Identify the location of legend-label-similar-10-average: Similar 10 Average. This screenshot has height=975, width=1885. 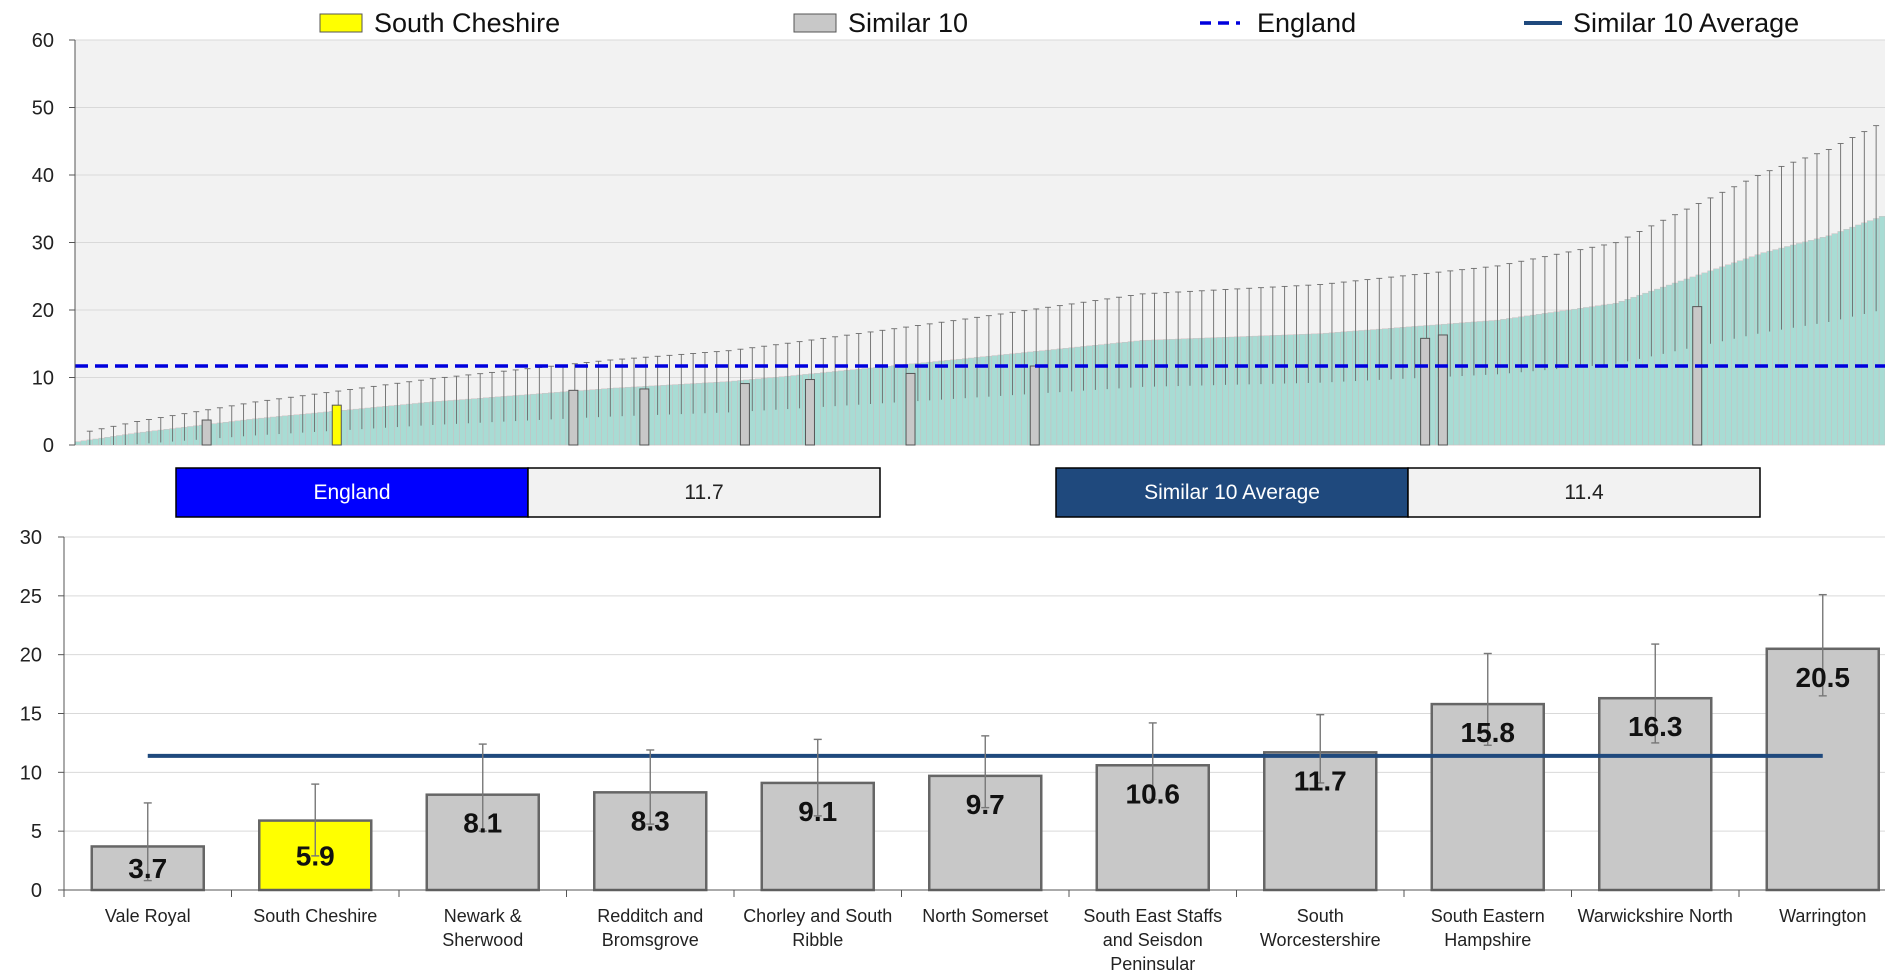
(1686, 23).